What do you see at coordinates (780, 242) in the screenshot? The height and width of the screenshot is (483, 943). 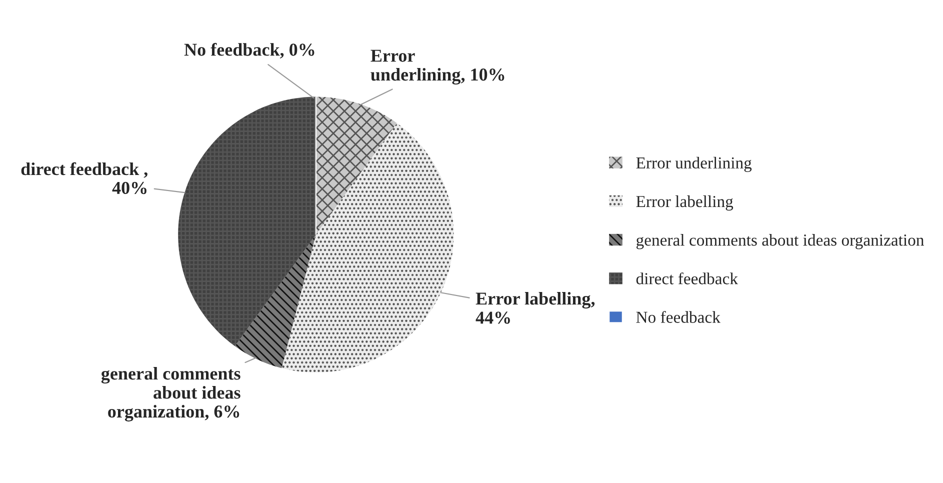 I see `legend-label: general comments about ideas organization` at bounding box center [780, 242].